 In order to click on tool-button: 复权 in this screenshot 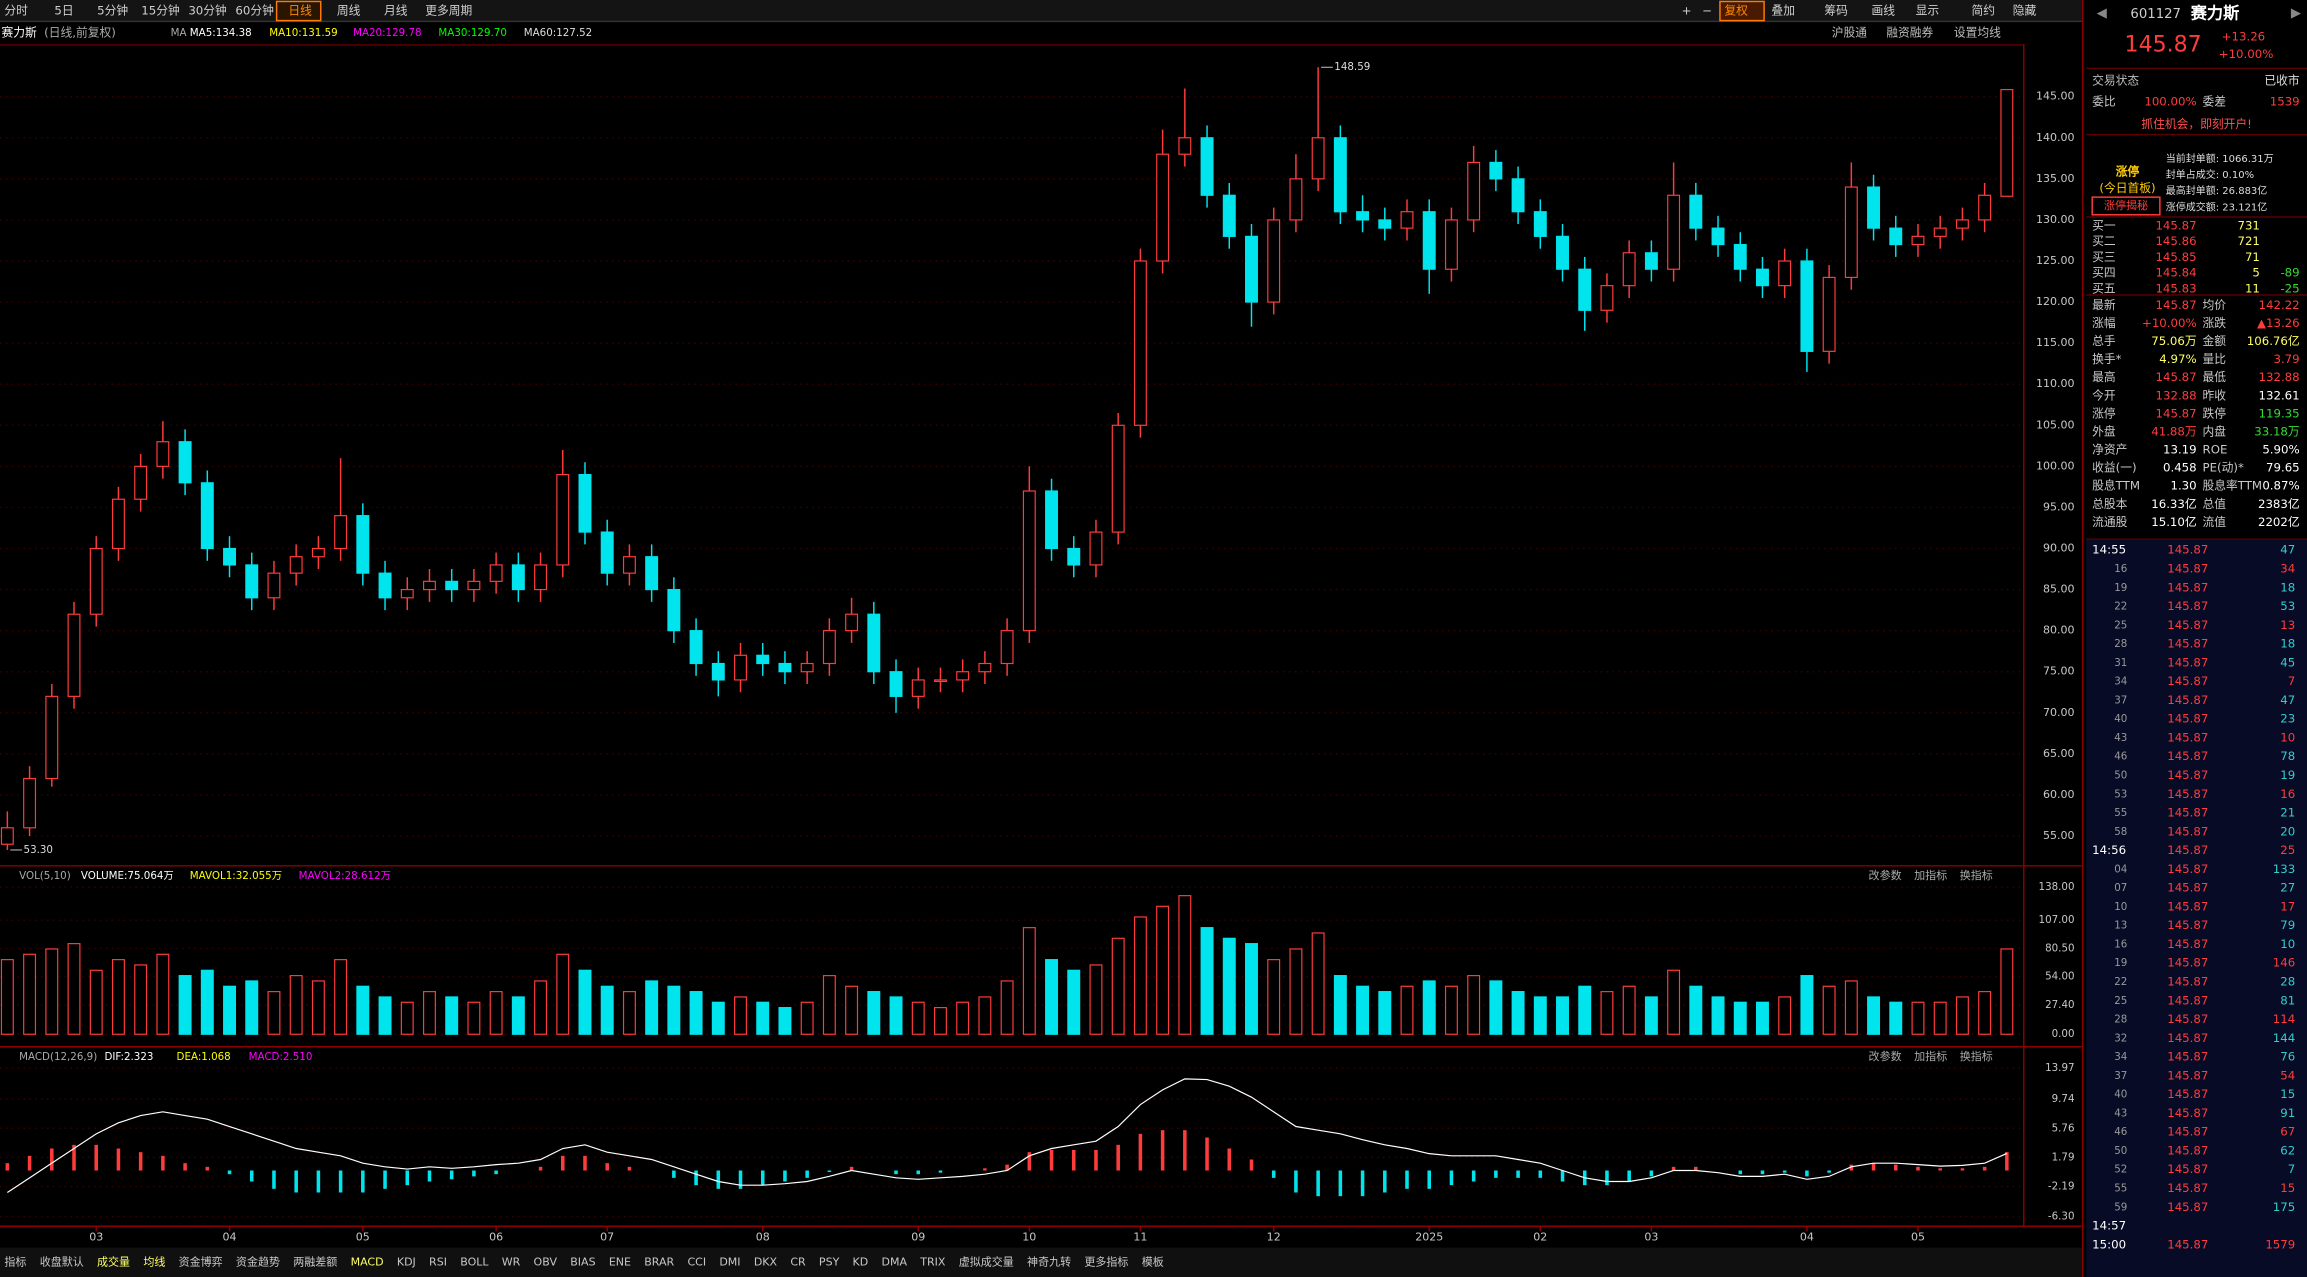, I will do `click(1736, 11)`.